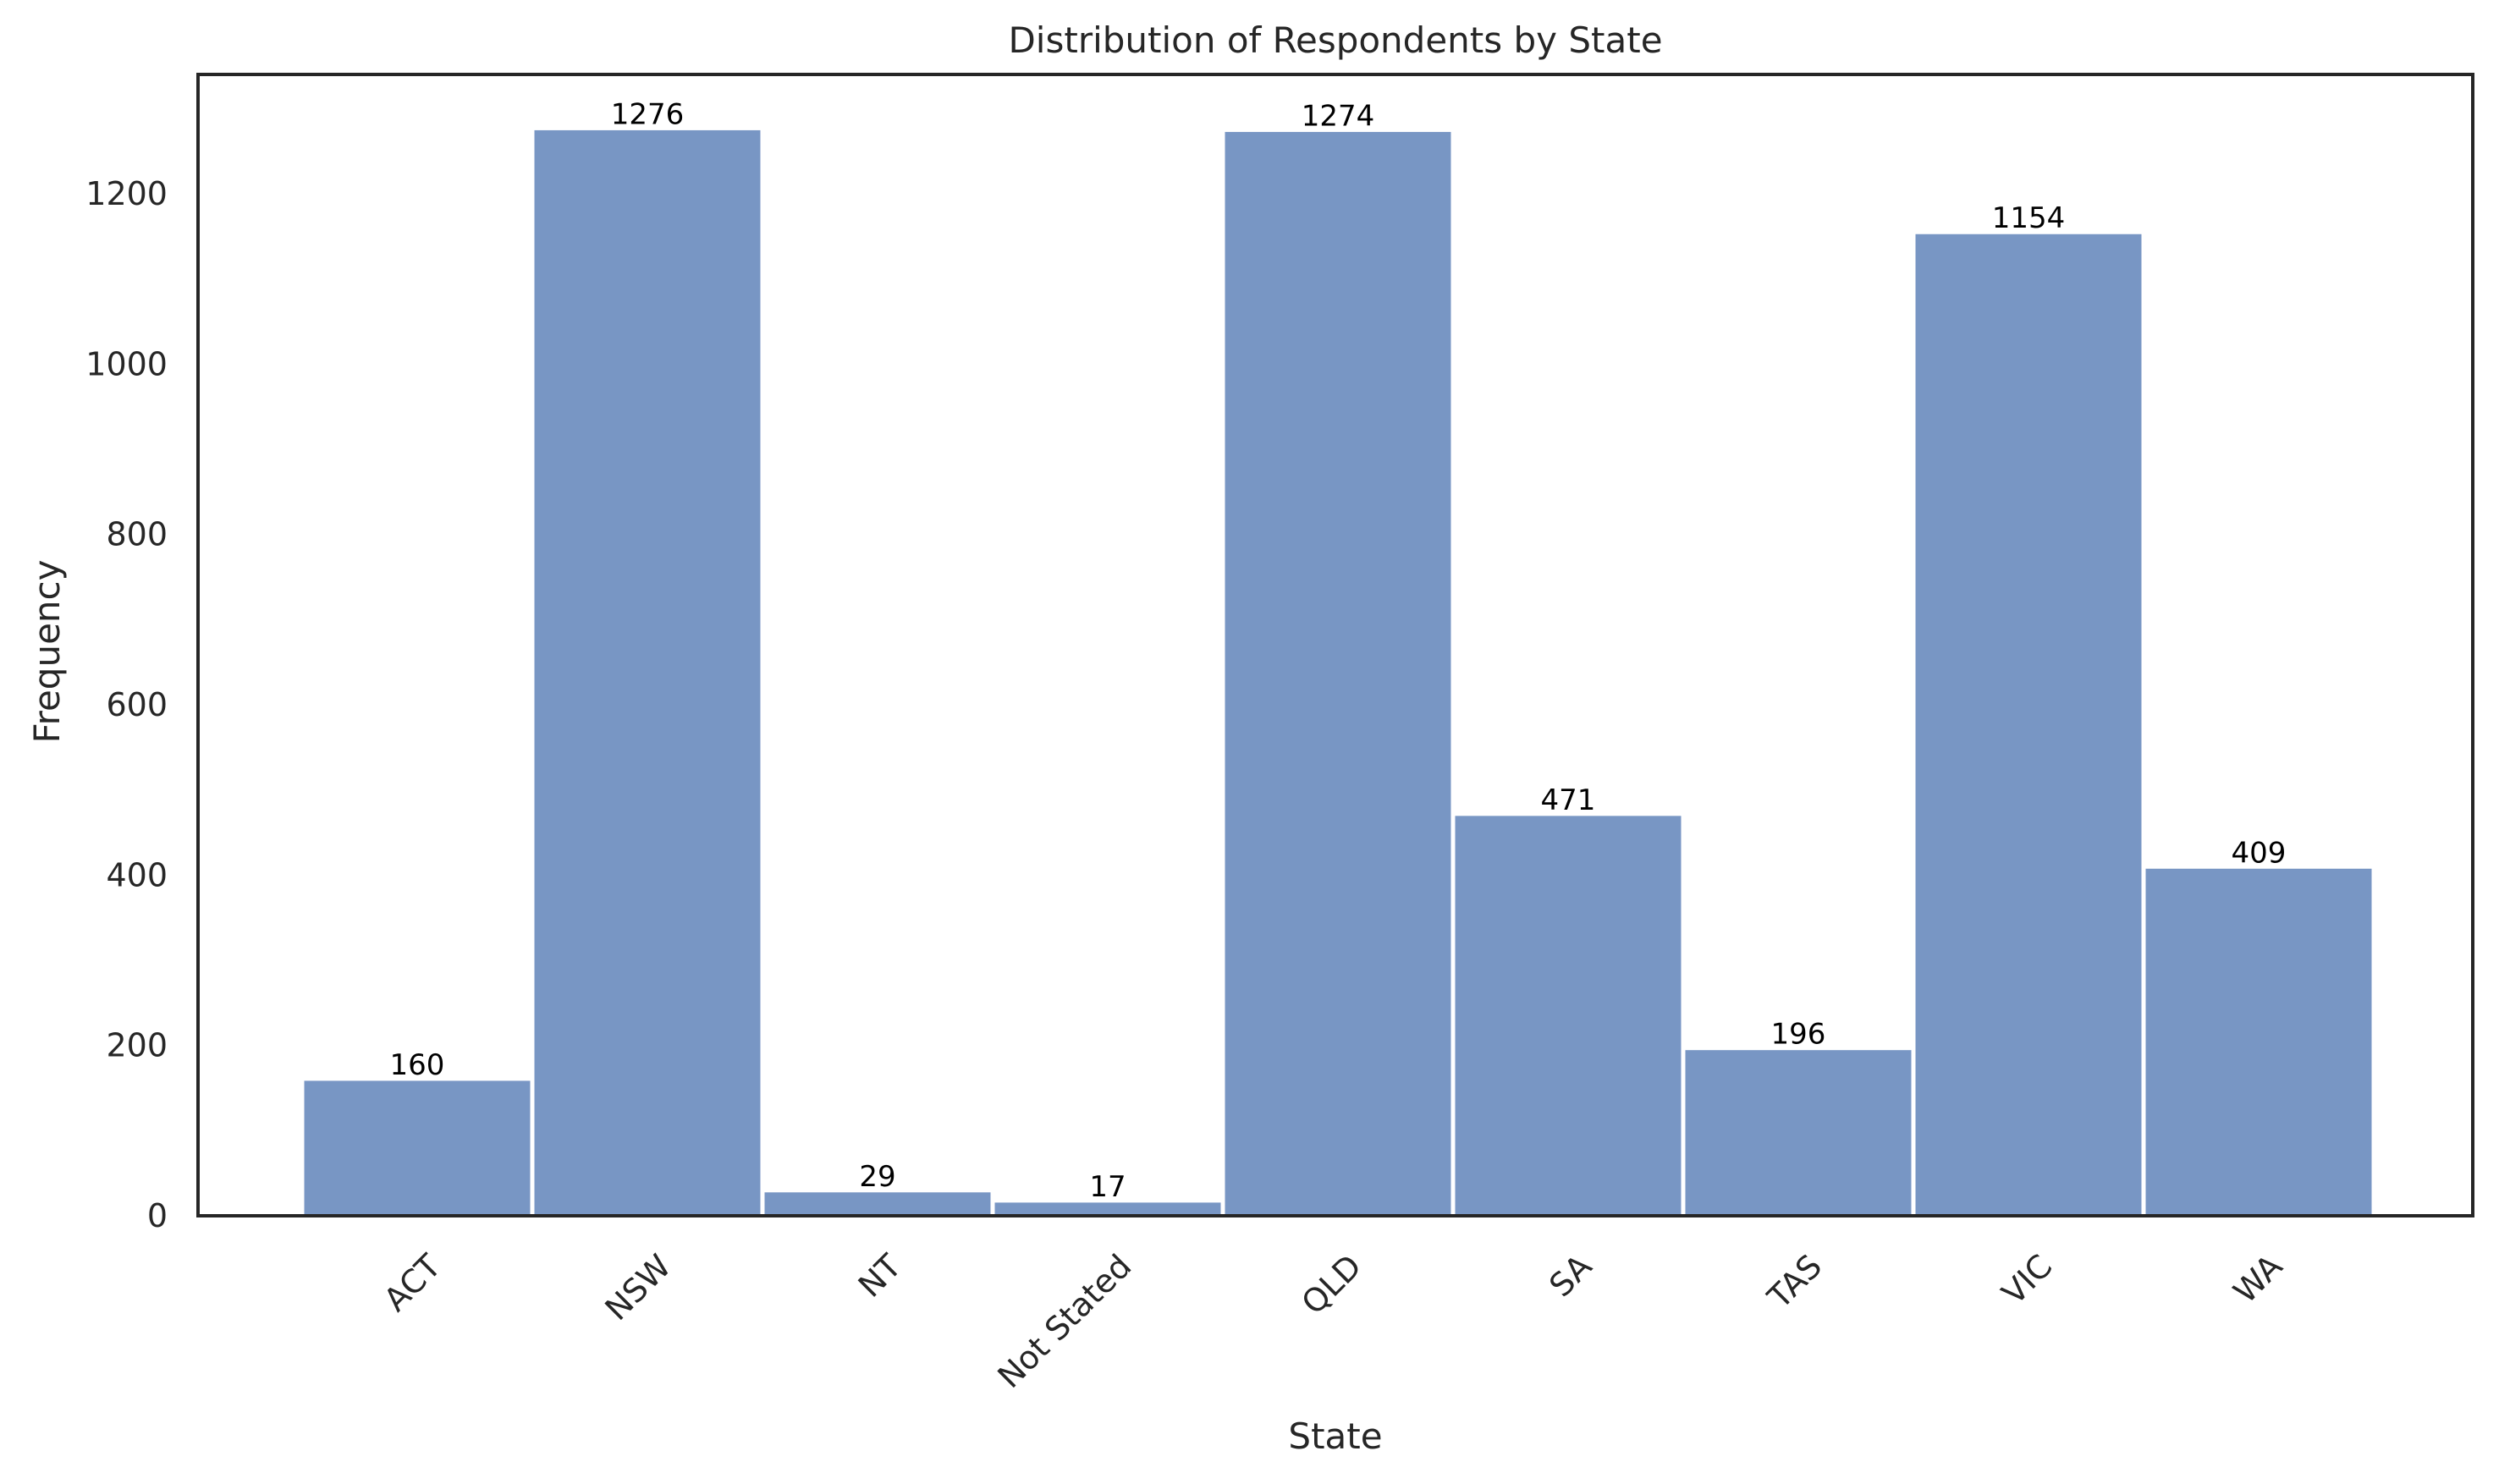 Image resolution: width=2499 pixels, height=1484 pixels. What do you see at coordinates (878, 1203) in the screenshot?
I see `bar-nt` at bounding box center [878, 1203].